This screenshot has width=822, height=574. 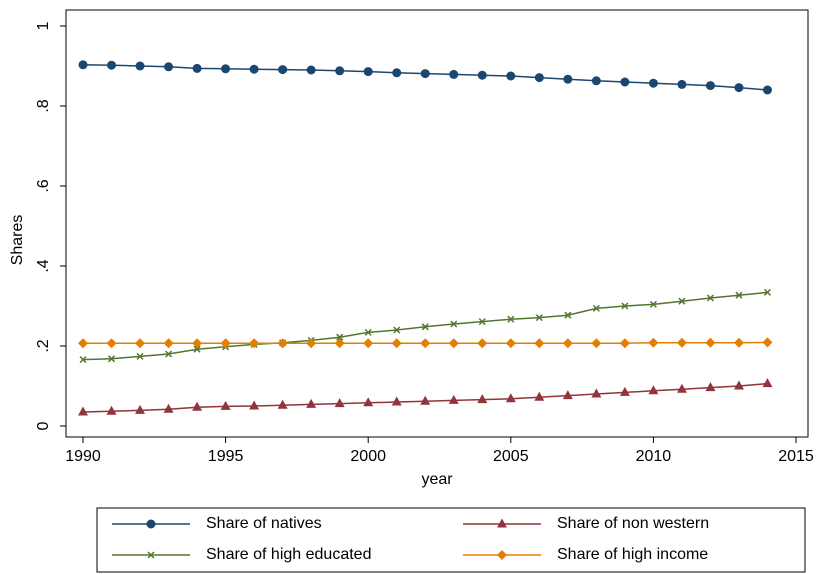 What do you see at coordinates (288, 554) in the screenshot?
I see `legend-label: Share of high educated` at bounding box center [288, 554].